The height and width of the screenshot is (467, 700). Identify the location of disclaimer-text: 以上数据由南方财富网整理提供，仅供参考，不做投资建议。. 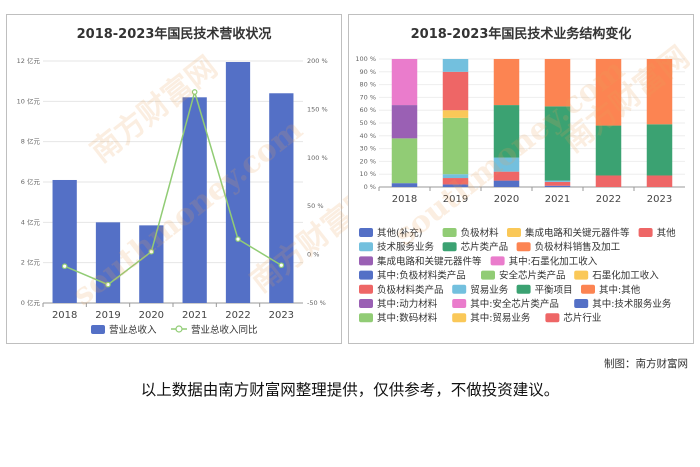
(350, 390).